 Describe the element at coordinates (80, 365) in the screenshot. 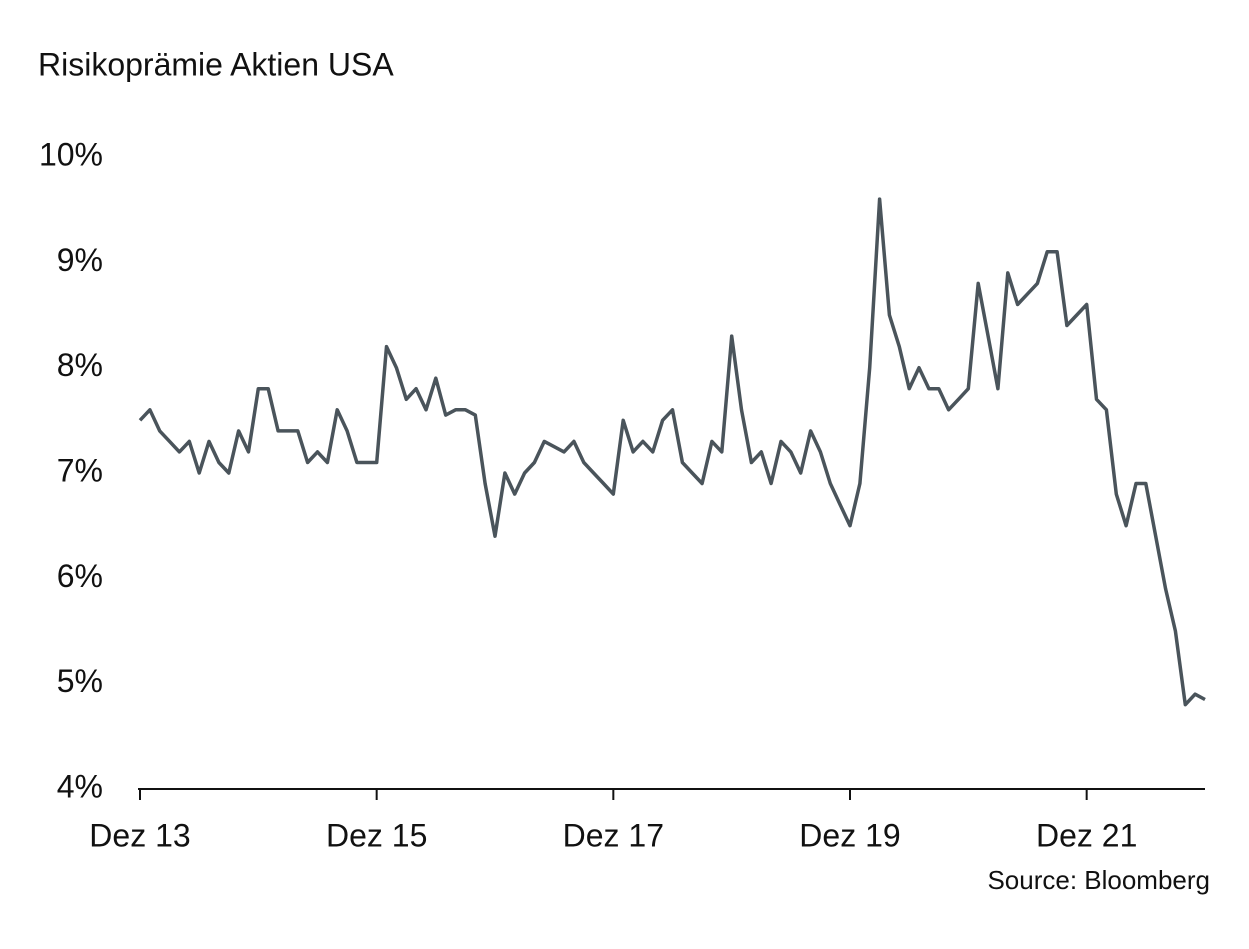

I see `y-tick-label: 8%` at that location.